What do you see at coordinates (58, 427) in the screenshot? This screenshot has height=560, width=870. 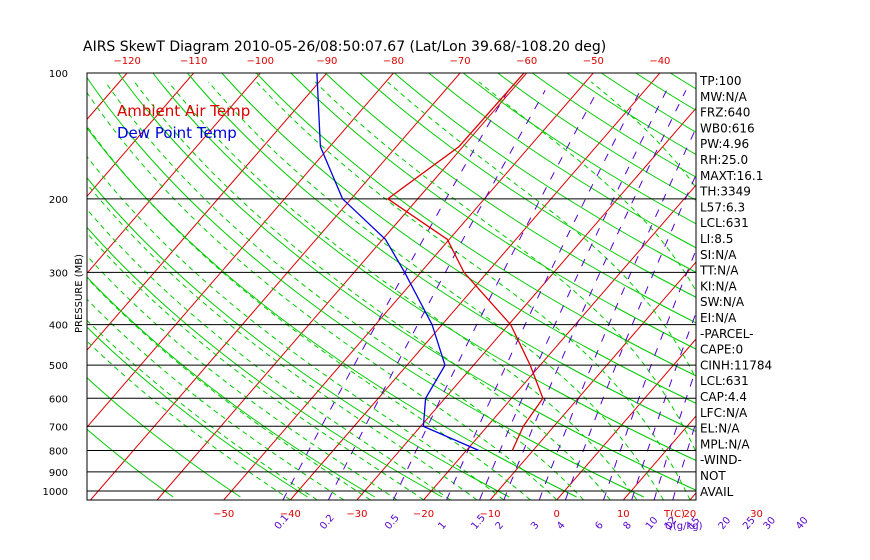 I see `pressure-tick-label: 700` at bounding box center [58, 427].